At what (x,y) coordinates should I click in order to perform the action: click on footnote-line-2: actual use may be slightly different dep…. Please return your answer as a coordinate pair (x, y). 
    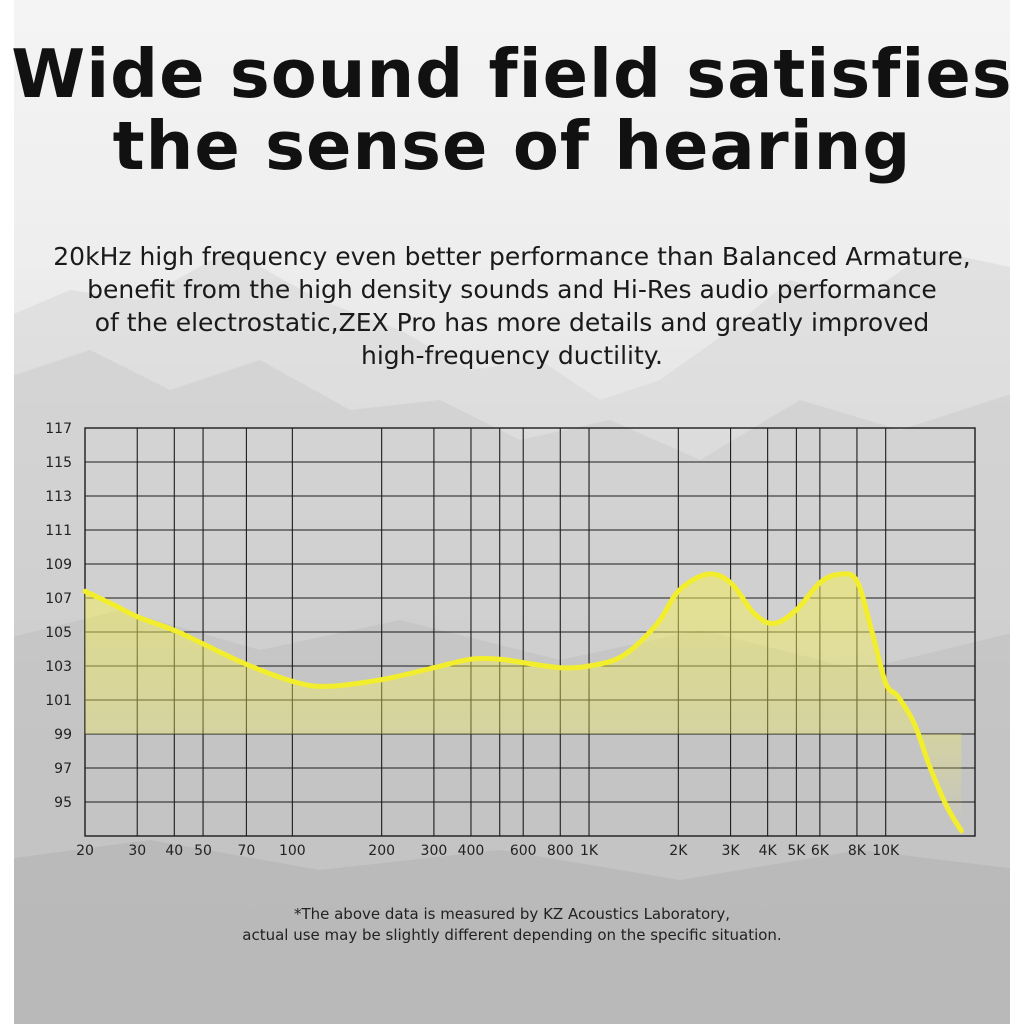
    Looking at the image, I should click on (512, 935).